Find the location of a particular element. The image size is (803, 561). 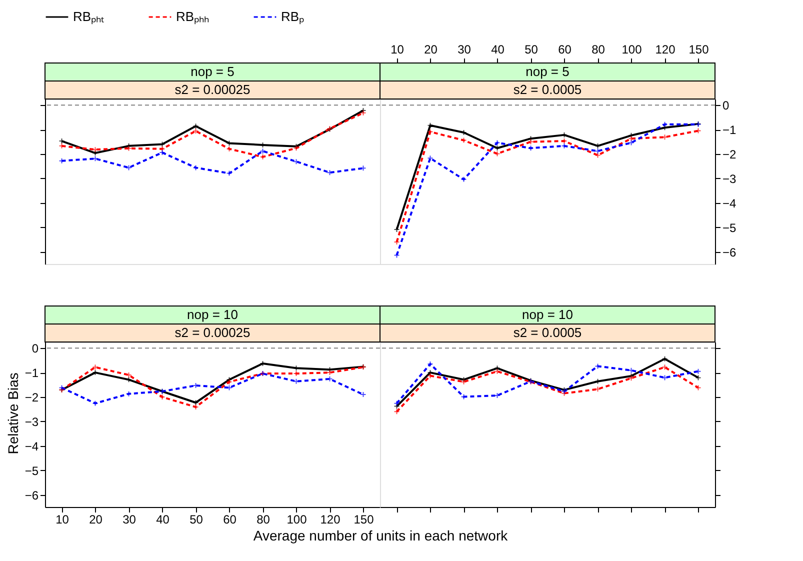

legend-label: RBₚₕₕ is located at coordinates (193, 17).